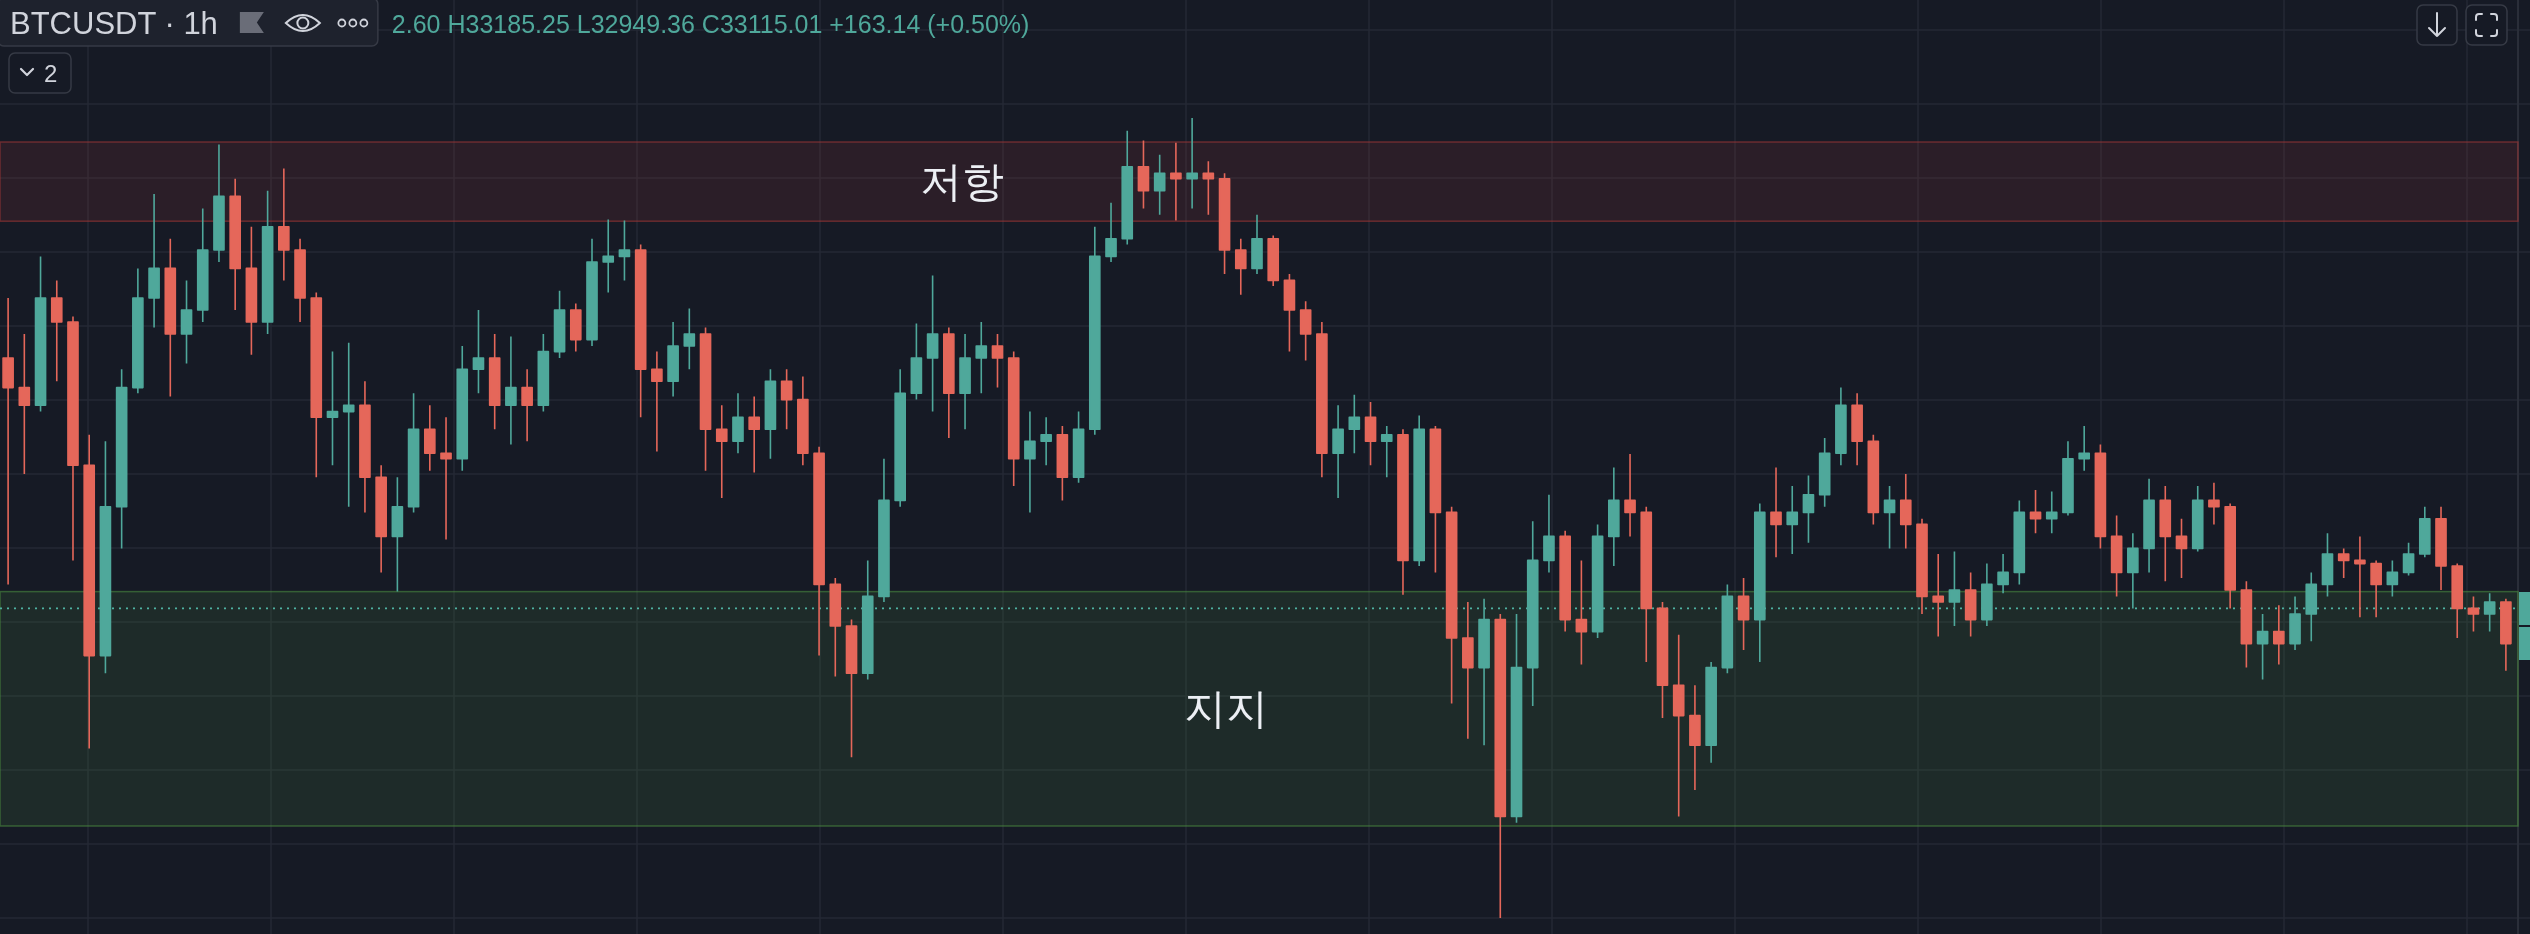  What do you see at coordinates (961, 182) in the screenshot?
I see `band-label: 저항` at bounding box center [961, 182].